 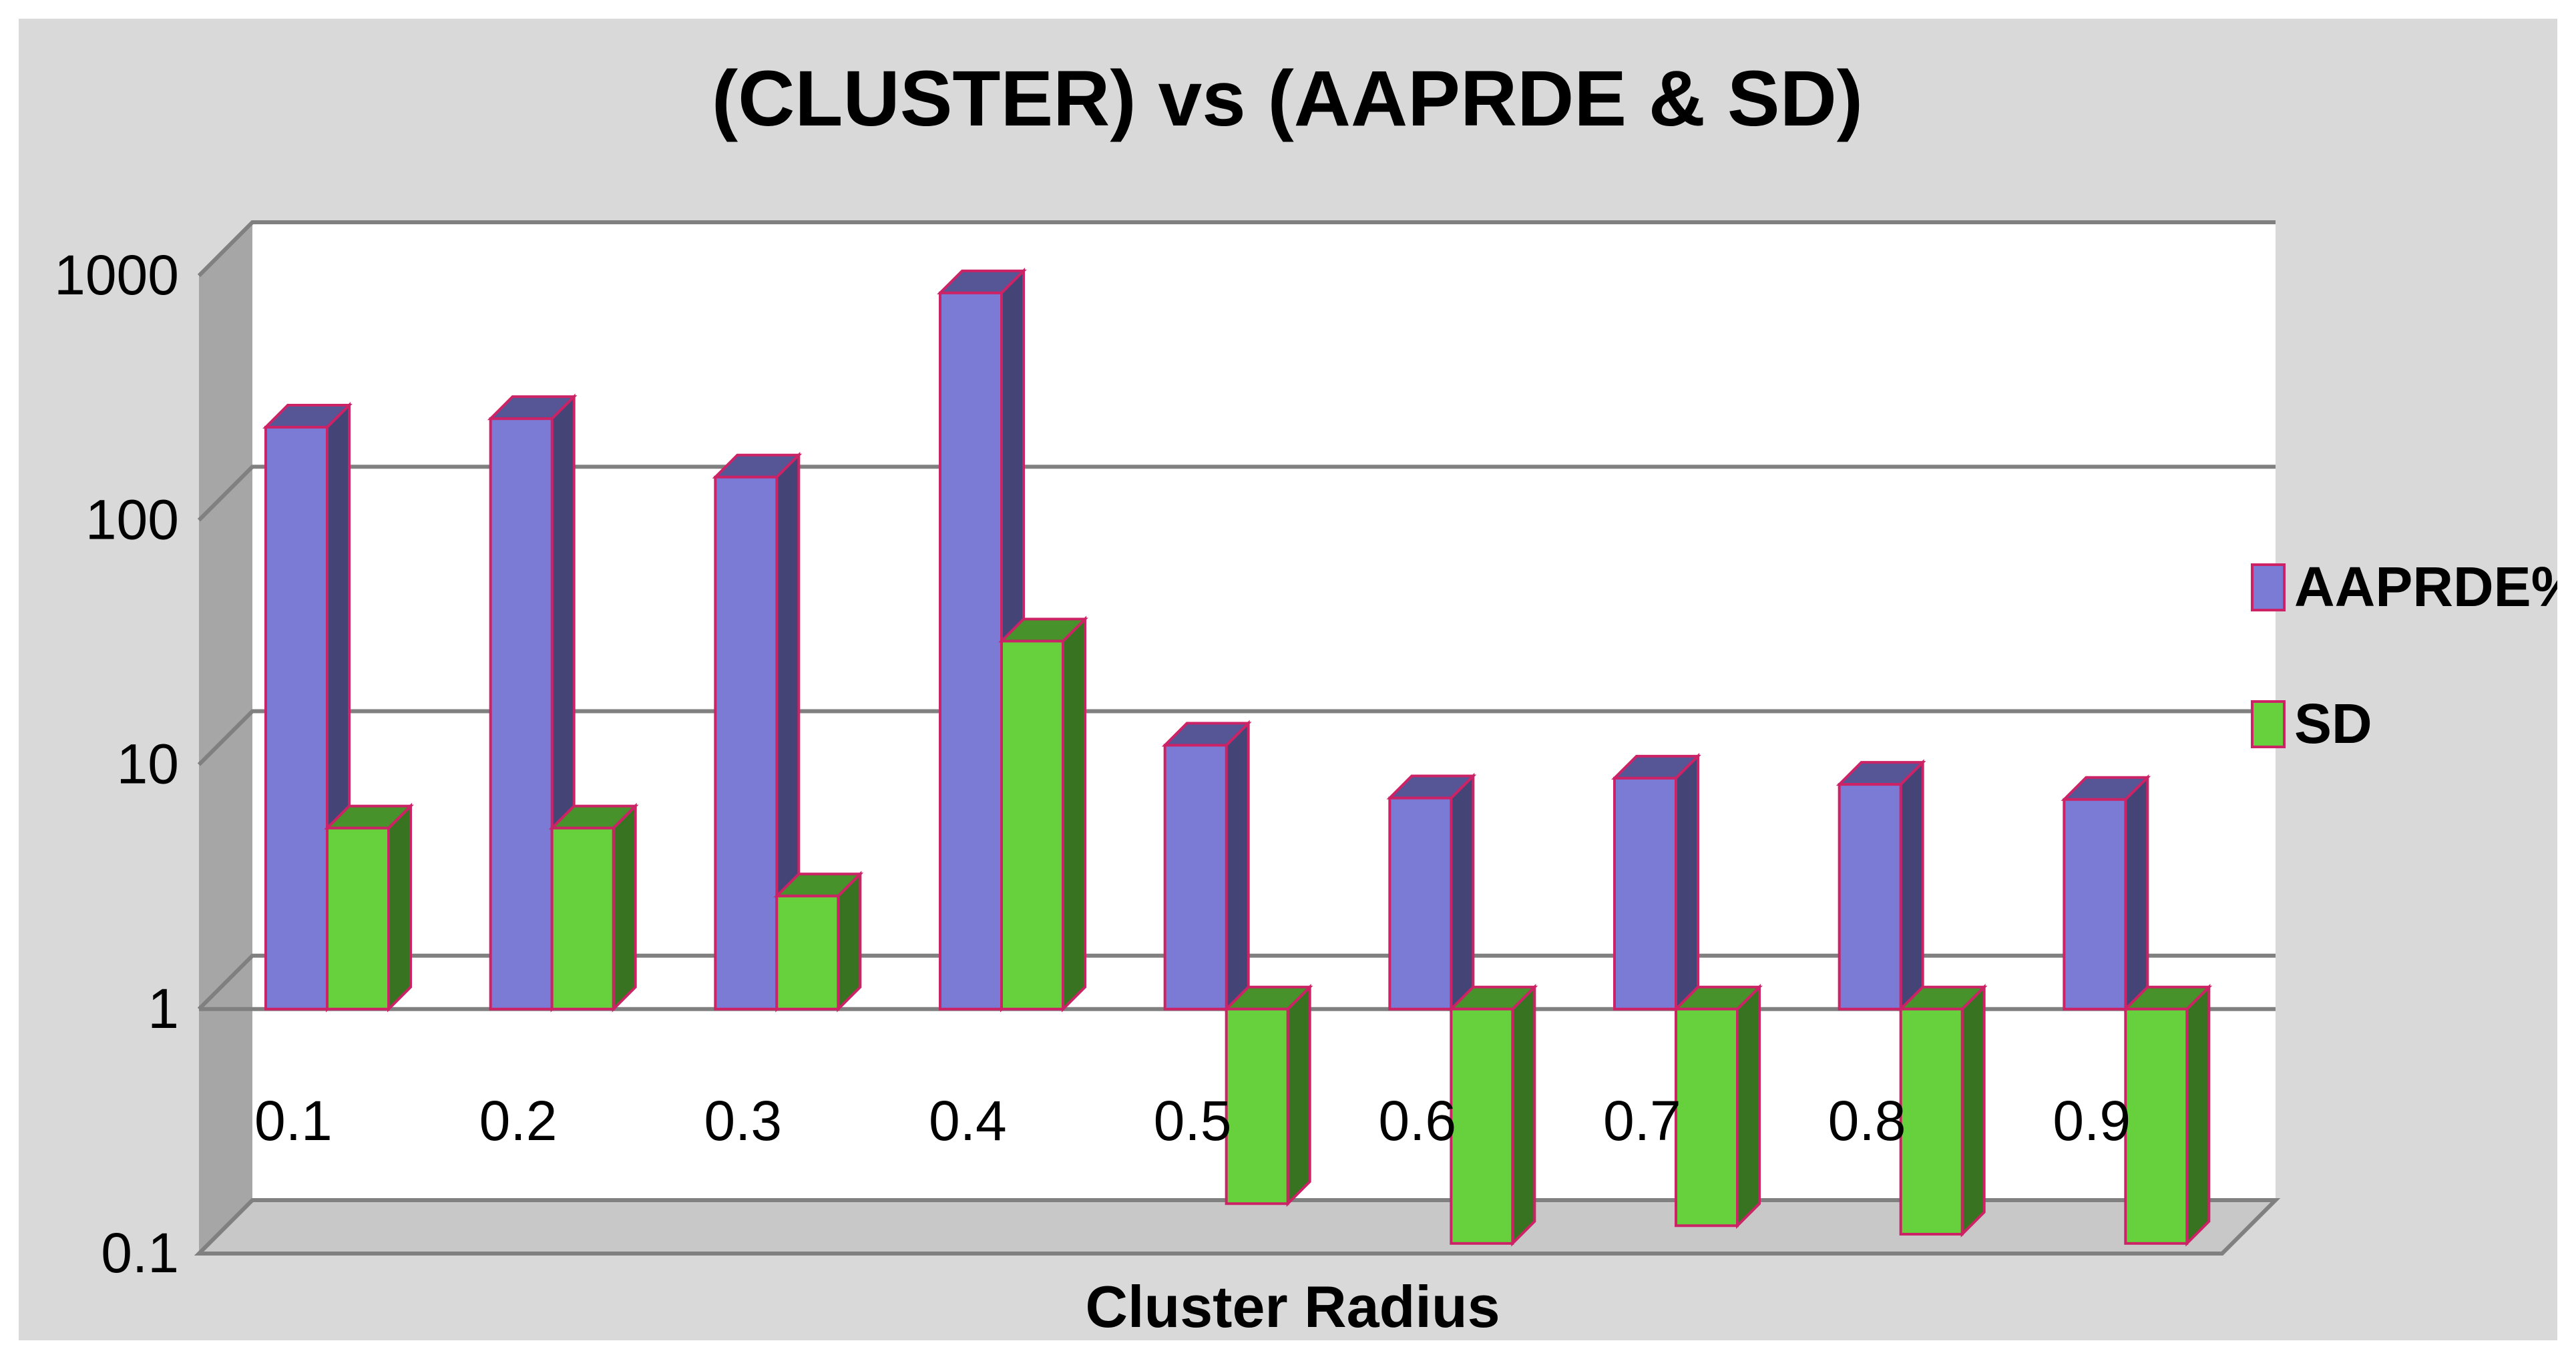 What do you see at coordinates (140, 1252) in the screenshot?
I see `y-tick-label: 0.1` at bounding box center [140, 1252].